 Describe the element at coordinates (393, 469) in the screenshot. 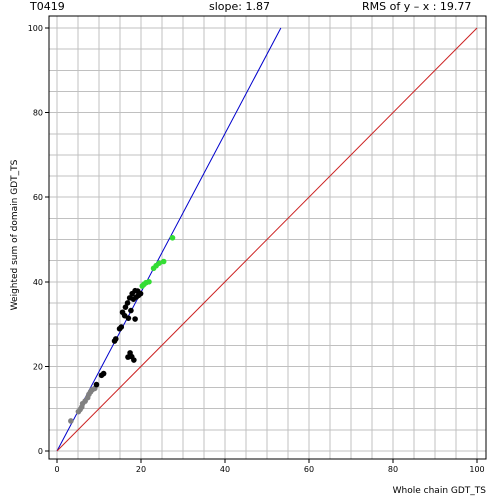

I see `x-tick-label: 80` at that location.